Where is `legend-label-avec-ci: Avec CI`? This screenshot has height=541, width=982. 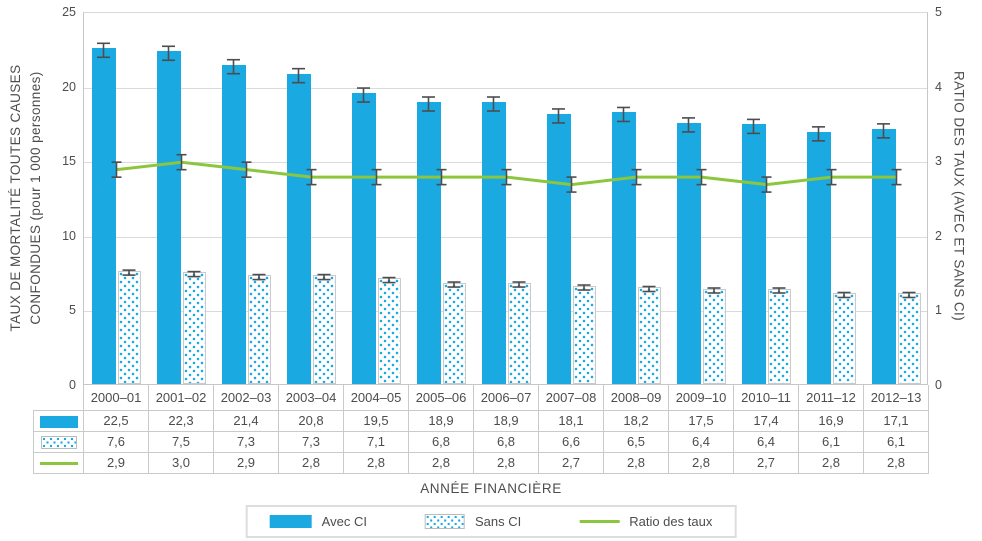 legend-label-avec-ci: Avec CI is located at coordinates (344, 521).